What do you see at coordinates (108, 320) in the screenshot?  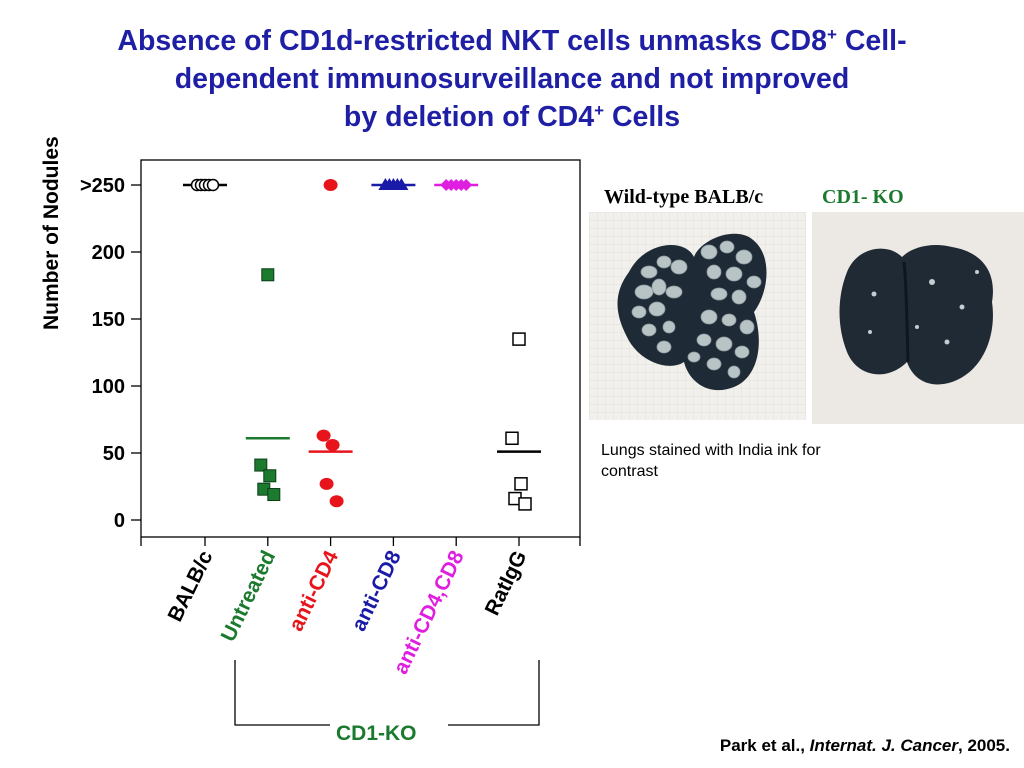 I see `y-tick-label: 150` at bounding box center [108, 320].